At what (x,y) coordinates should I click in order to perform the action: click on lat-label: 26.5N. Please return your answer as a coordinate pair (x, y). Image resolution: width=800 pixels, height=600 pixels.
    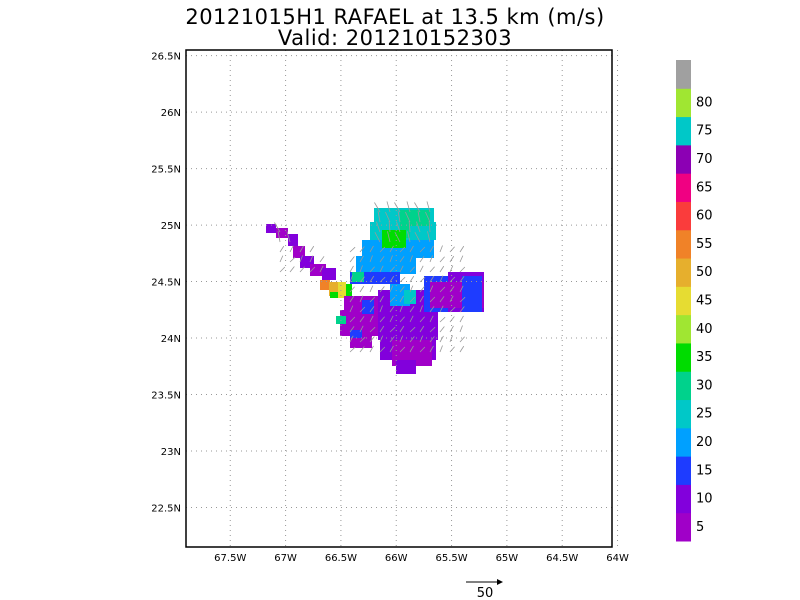
    Looking at the image, I should click on (166, 57).